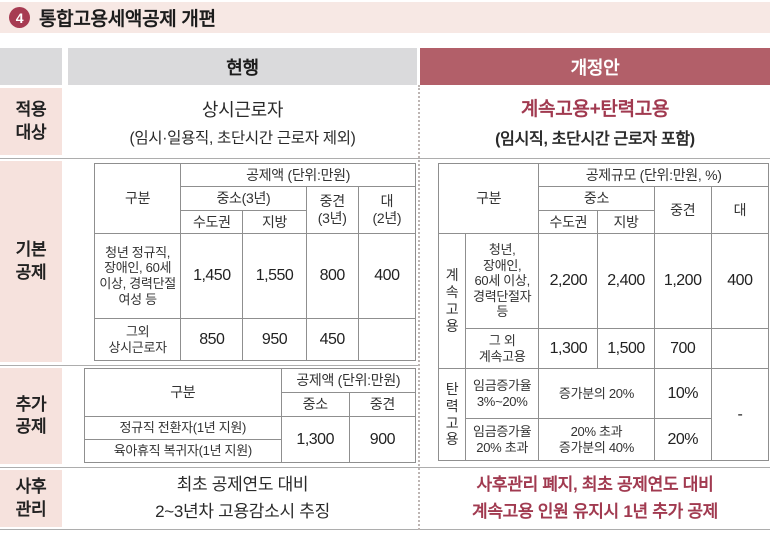 Image resolution: width=770 pixels, height=540 pixels. What do you see at coordinates (385, 17) in the screenshot?
I see `title-bar: 4 통합고용세액공제 개편` at bounding box center [385, 17].